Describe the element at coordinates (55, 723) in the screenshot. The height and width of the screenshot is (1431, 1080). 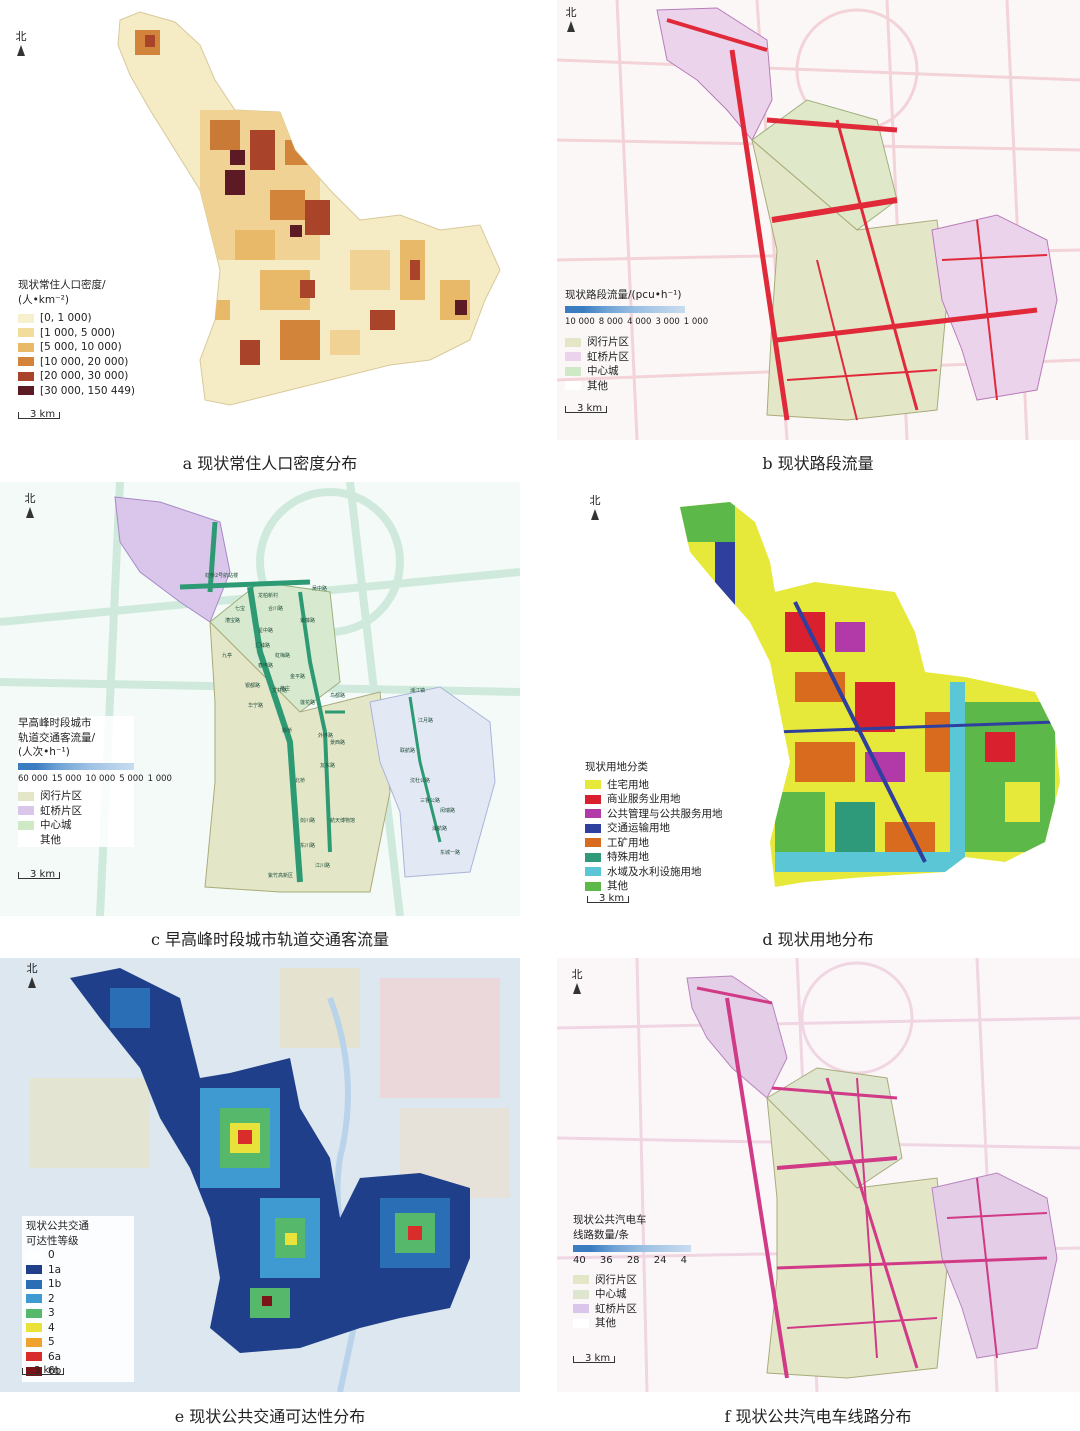
I see `legend-c-title-1: 早高峰时段城市` at that location.